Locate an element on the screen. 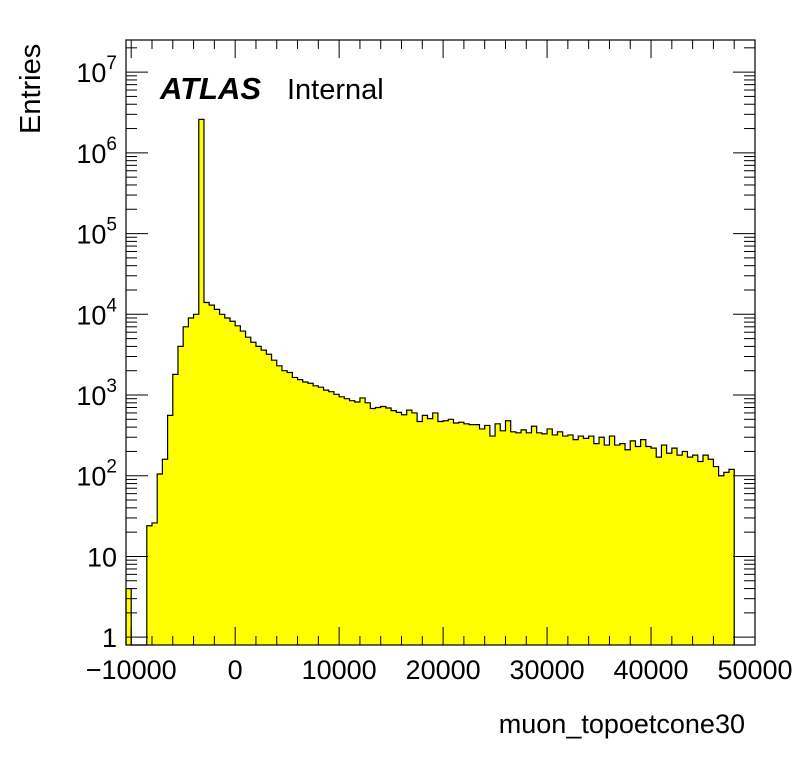 The image size is (796, 772). y-tick-label: 10⁶ is located at coordinates (96, 151).